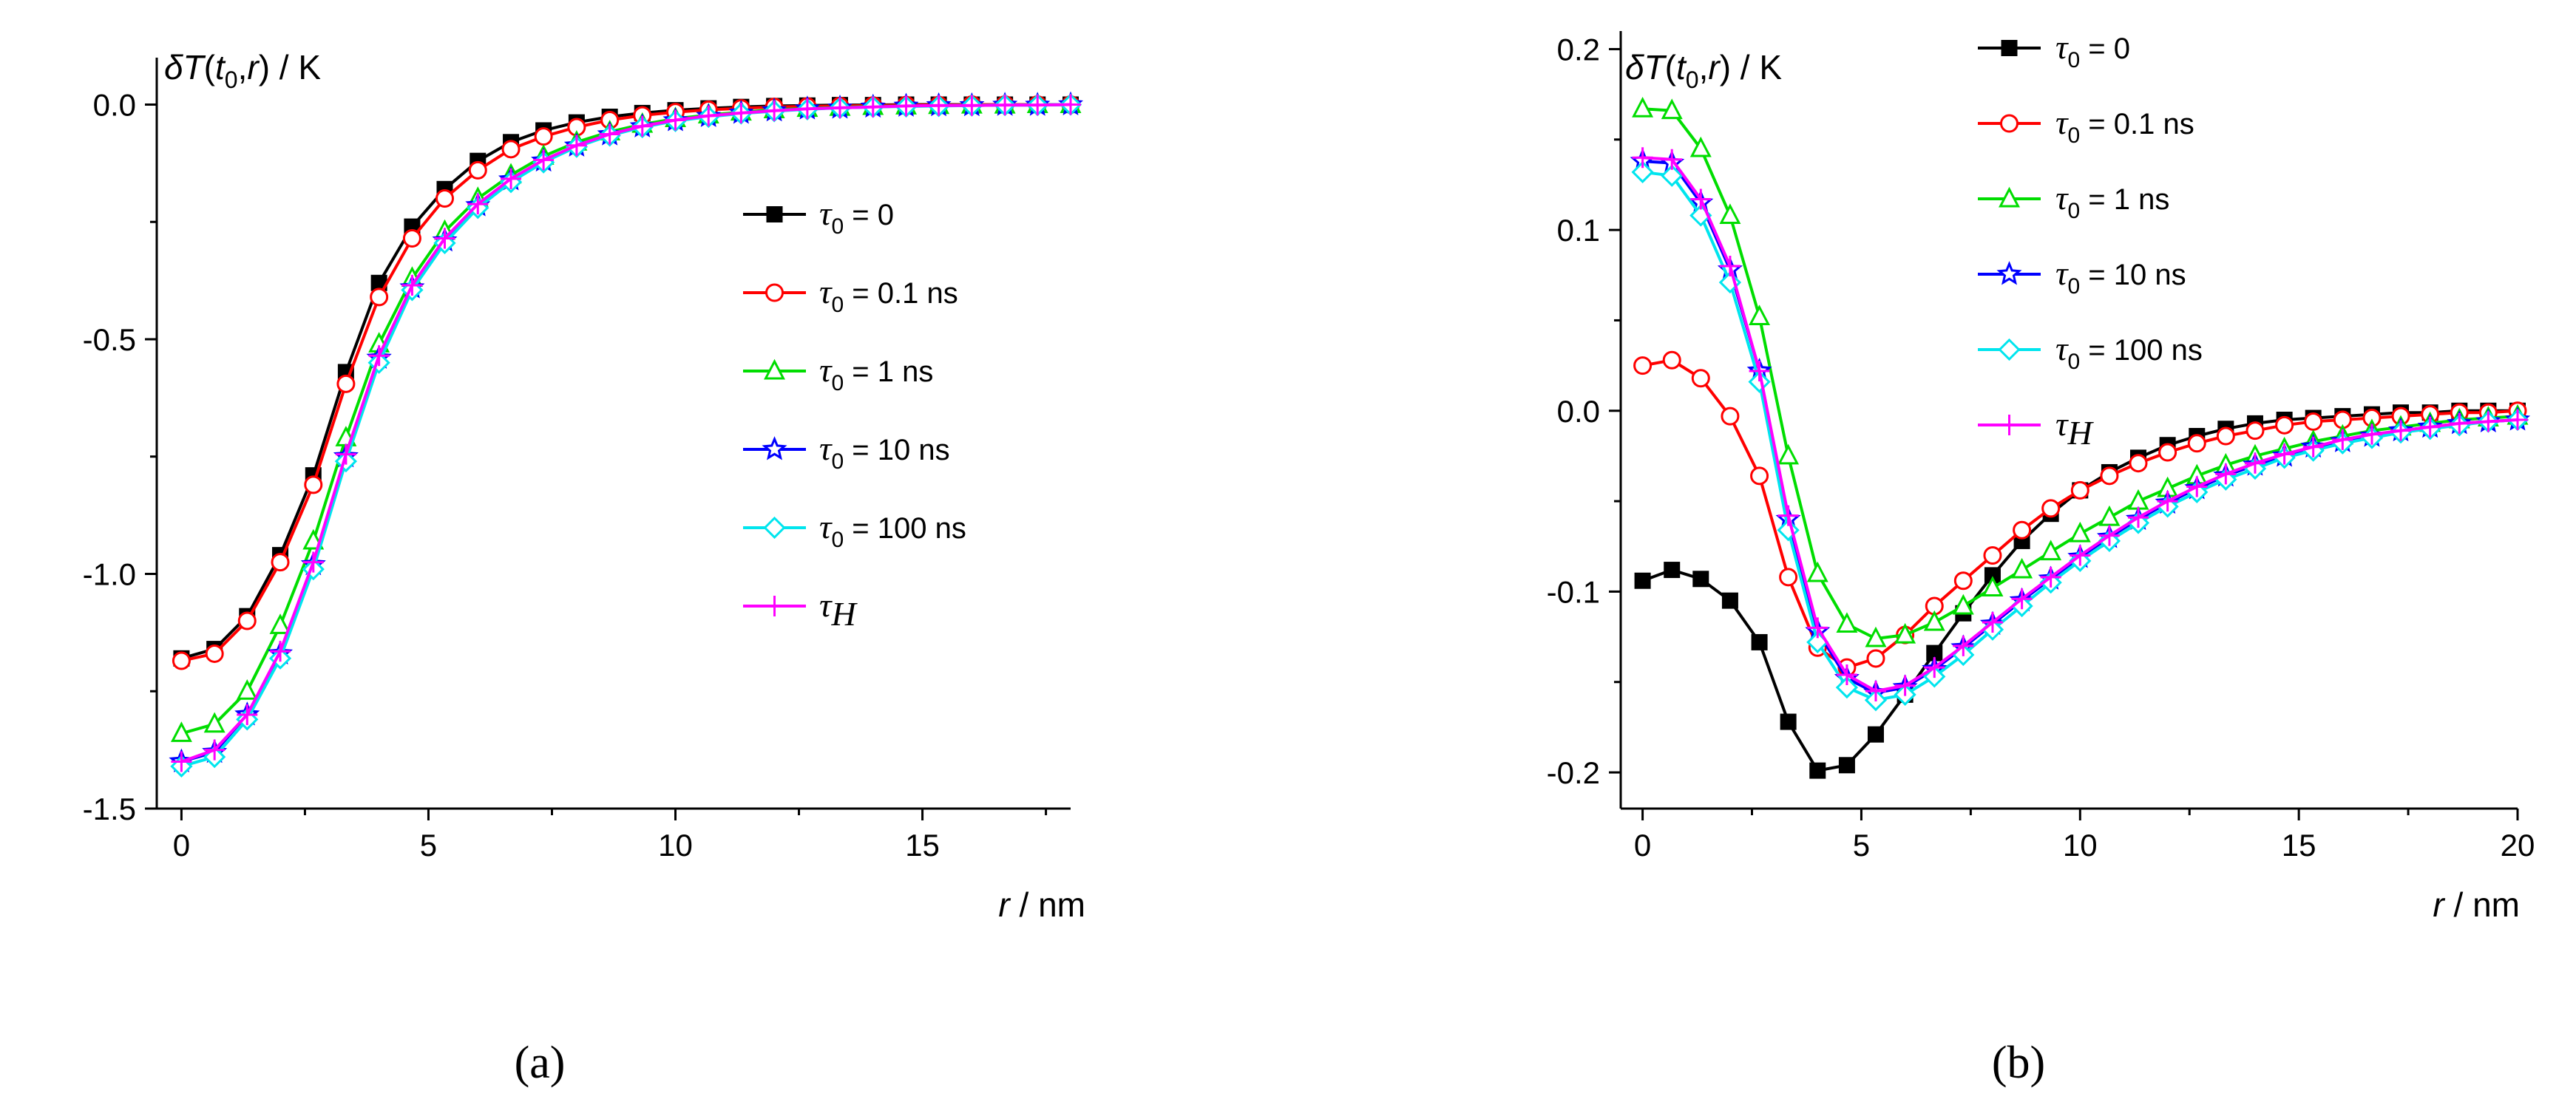 The image size is (2576, 1119). What do you see at coordinates (2018, 1063) in the screenshot?
I see `panel-label: (b)` at bounding box center [2018, 1063].